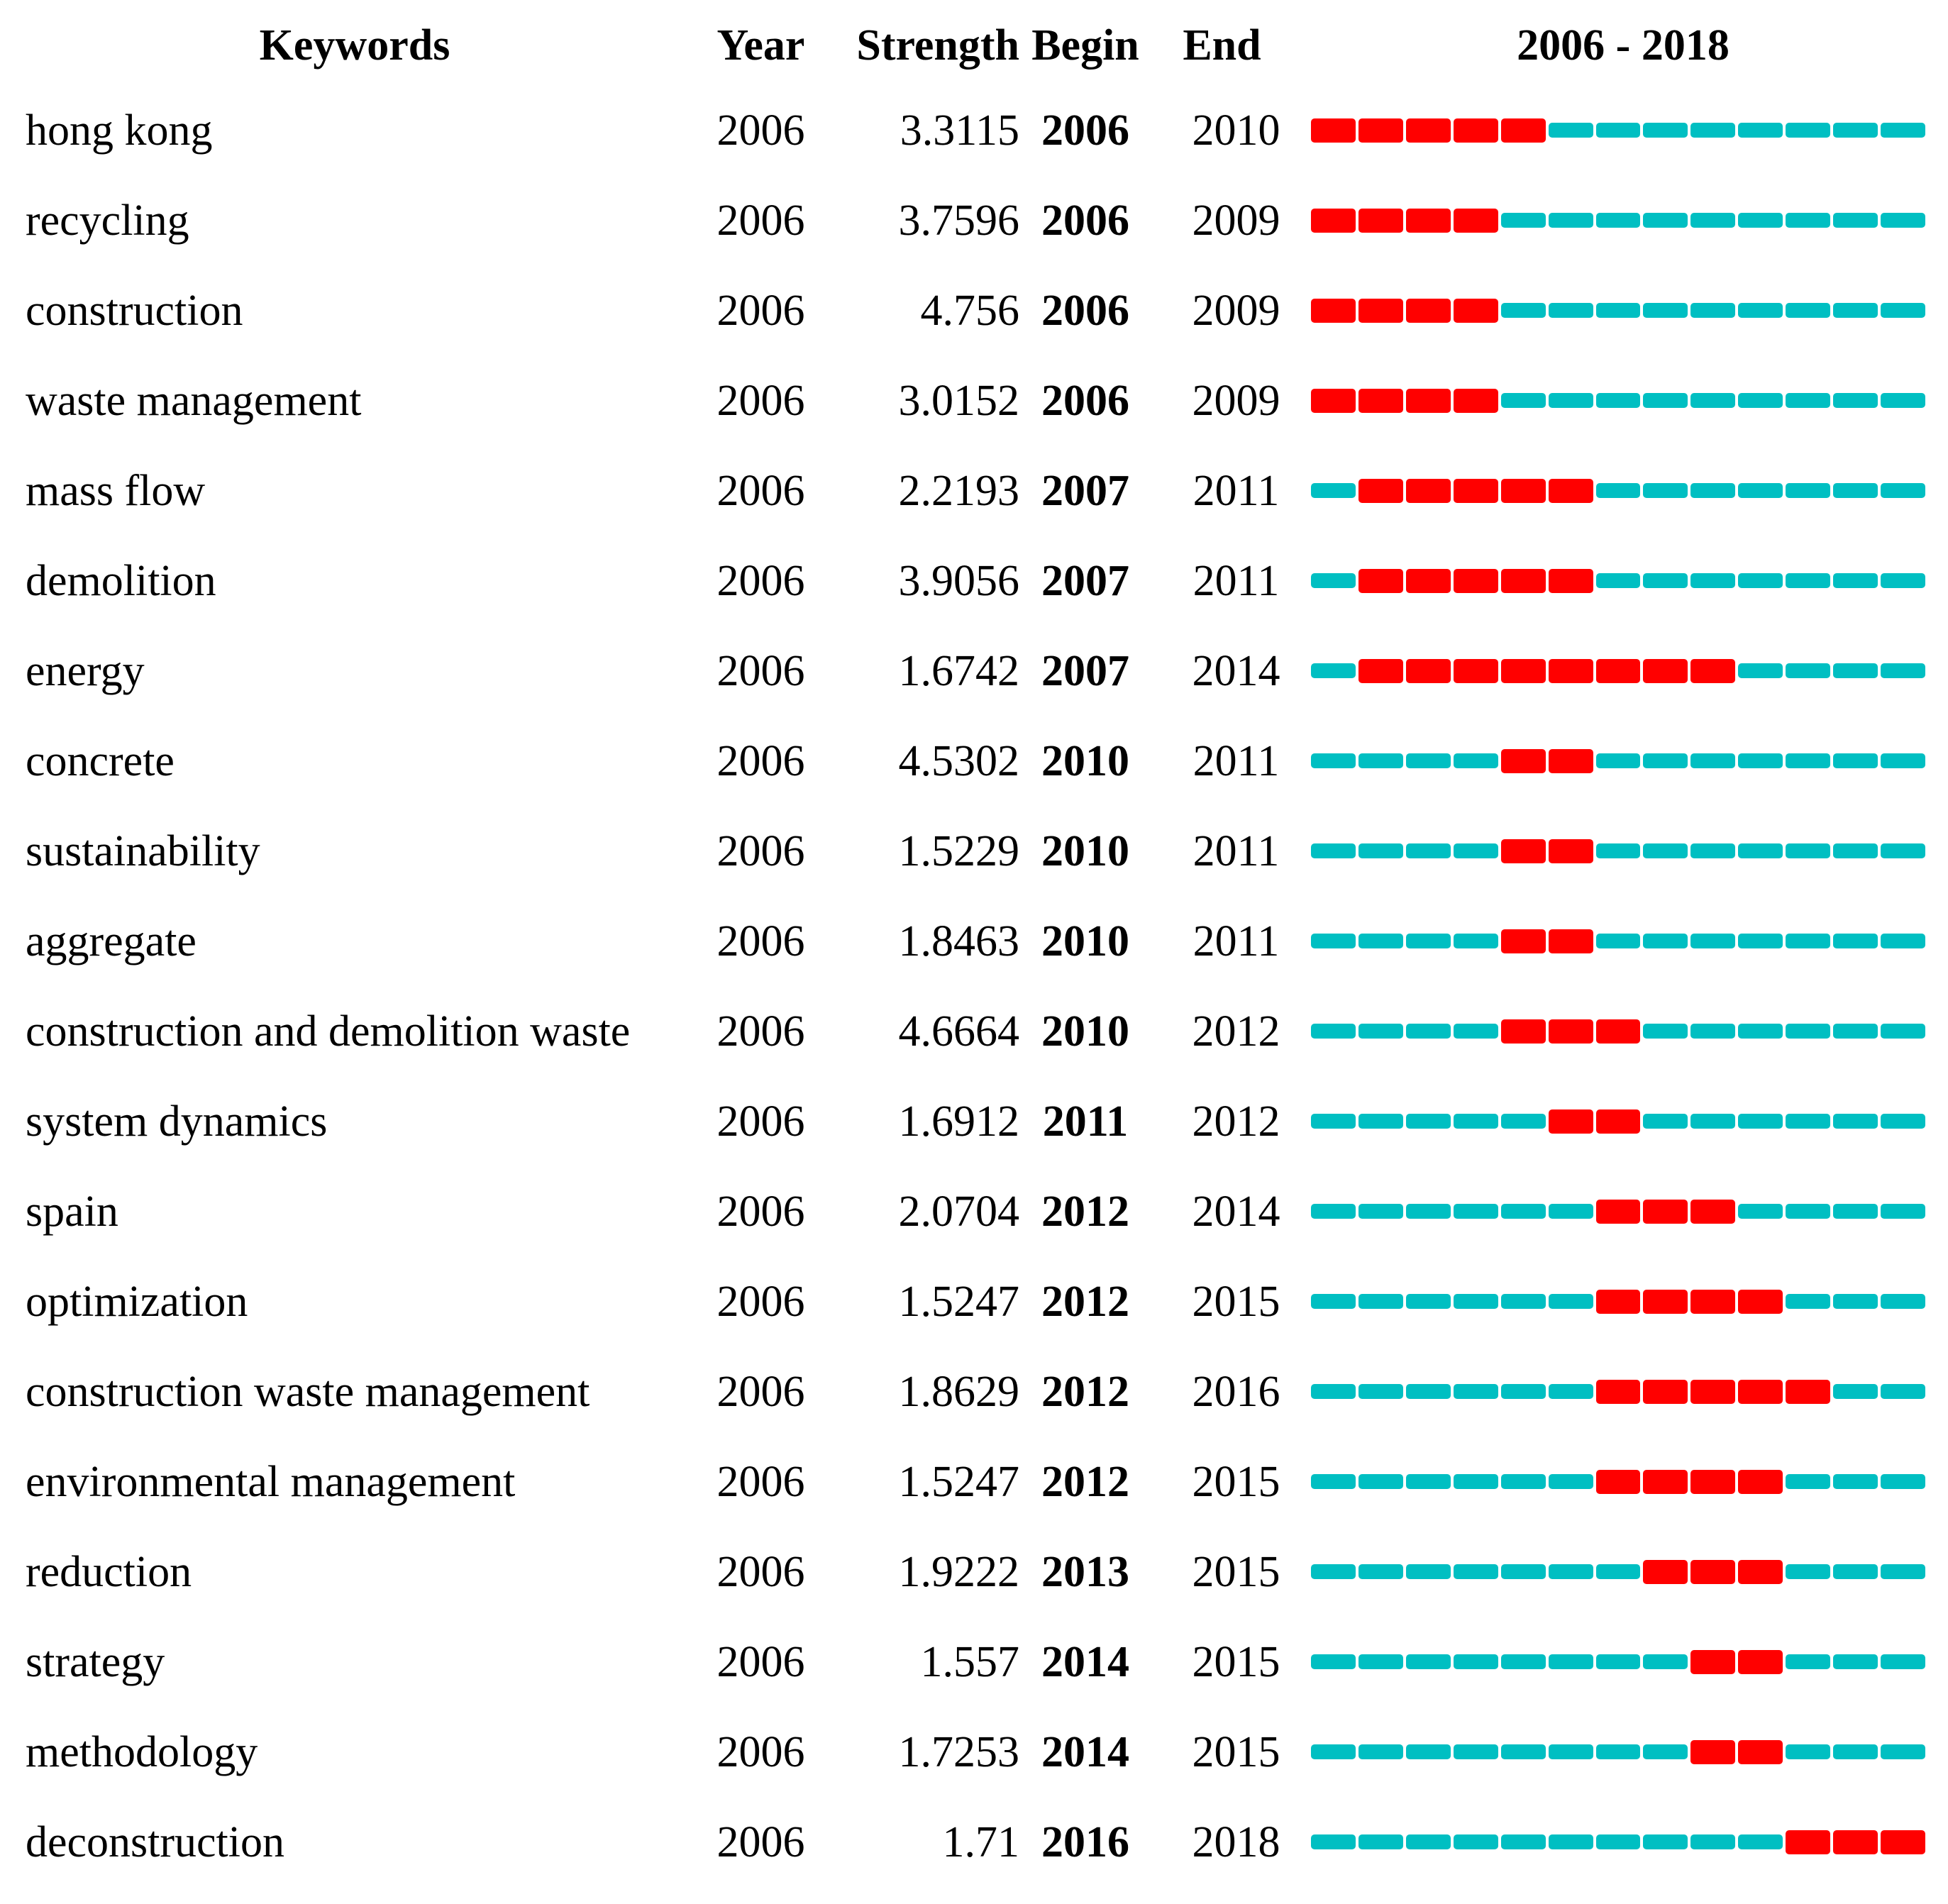 The height and width of the screenshot is (1904, 1948). I want to click on begin-cell: 2007, so click(1085, 671).